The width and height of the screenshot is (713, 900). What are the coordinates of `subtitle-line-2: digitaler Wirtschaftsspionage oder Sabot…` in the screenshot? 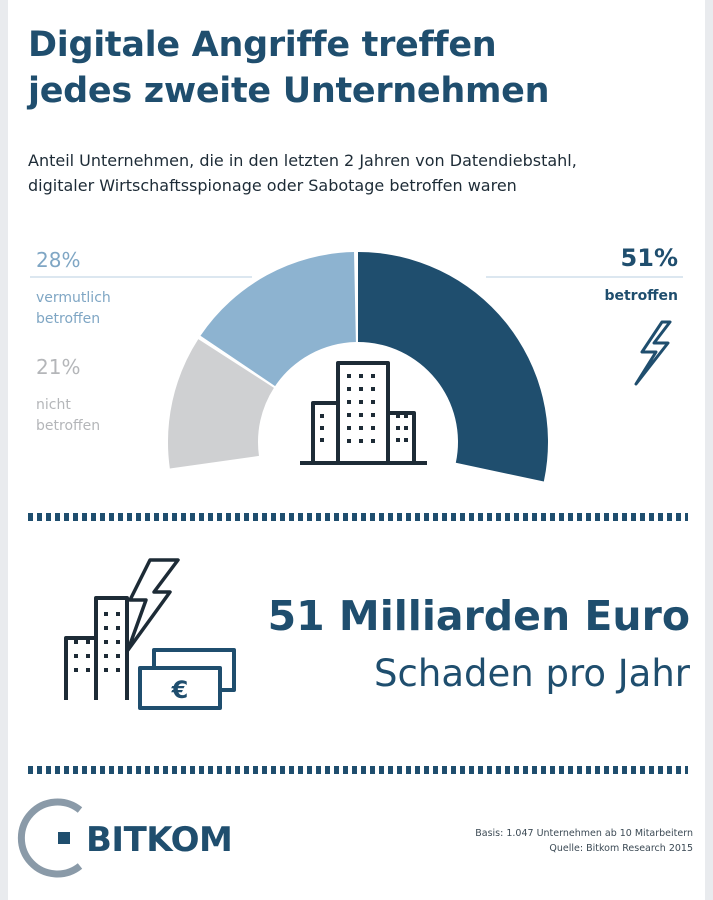 It's located at (272, 185).